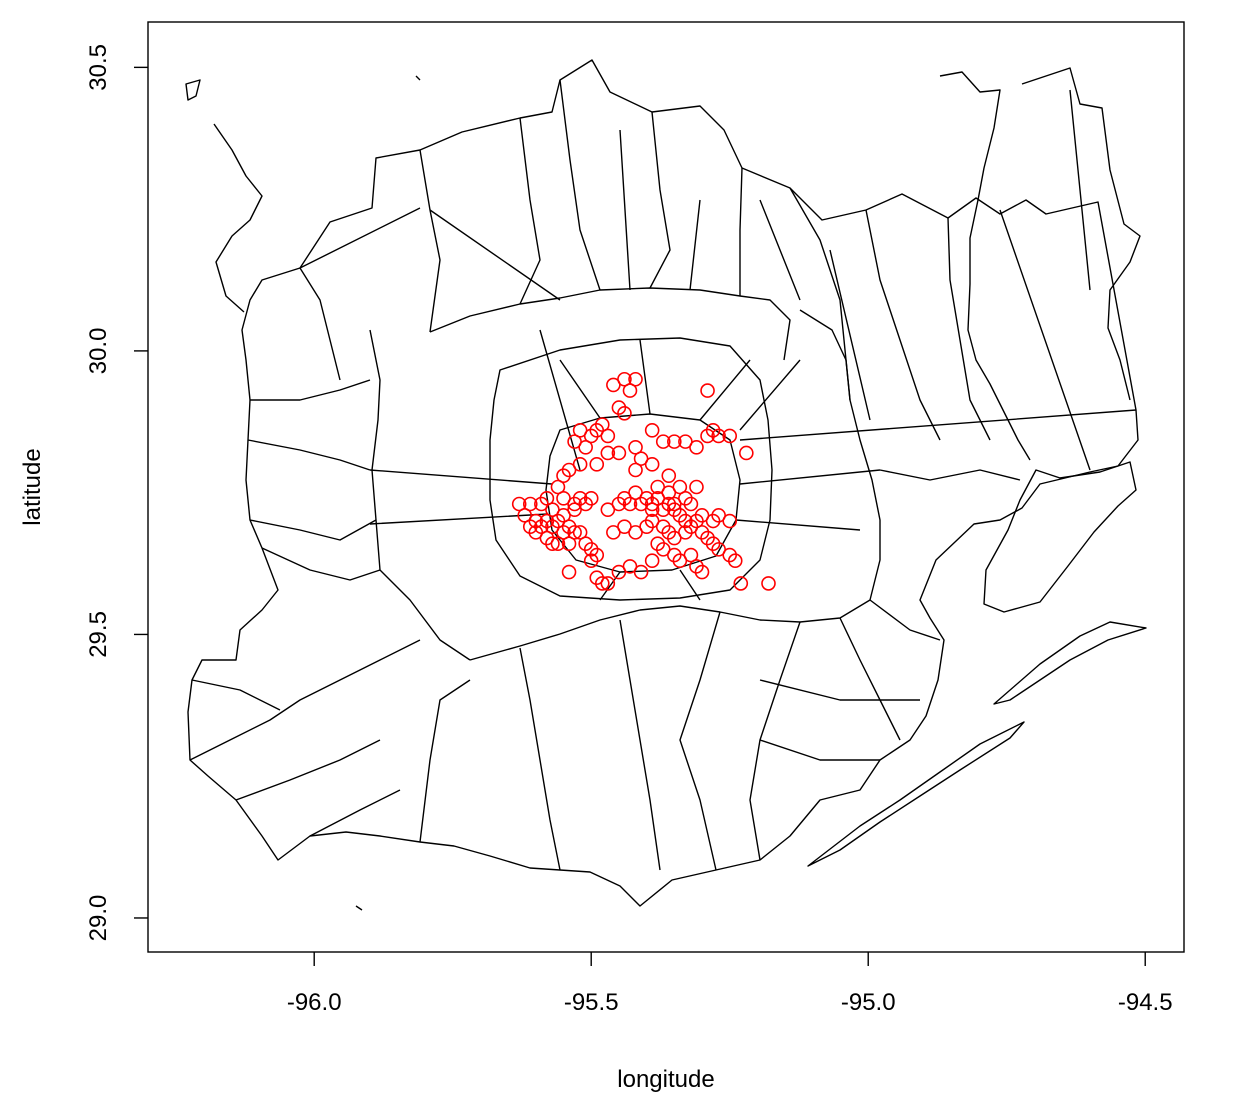  Describe the element at coordinates (1070, 663) in the screenshot. I see `map-east-peninsula` at that location.